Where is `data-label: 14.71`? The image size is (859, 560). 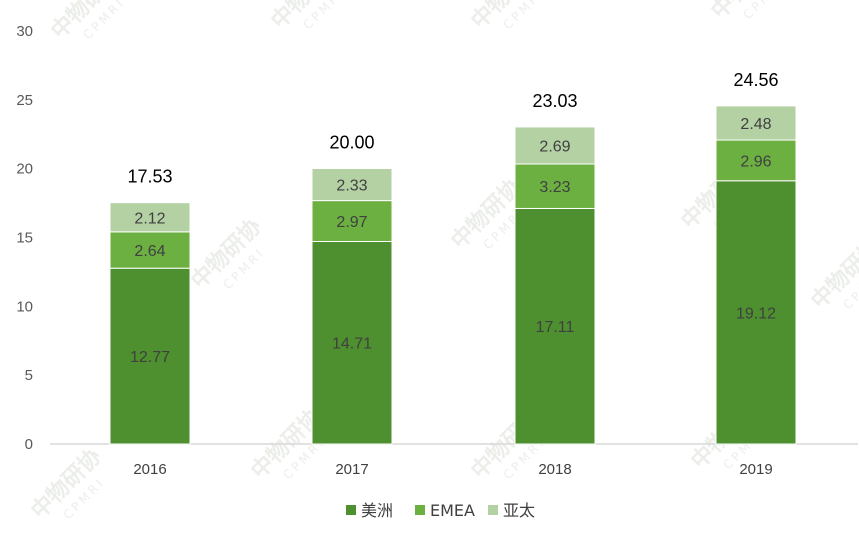 data-label: 14.71 is located at coordinates (352, 344).